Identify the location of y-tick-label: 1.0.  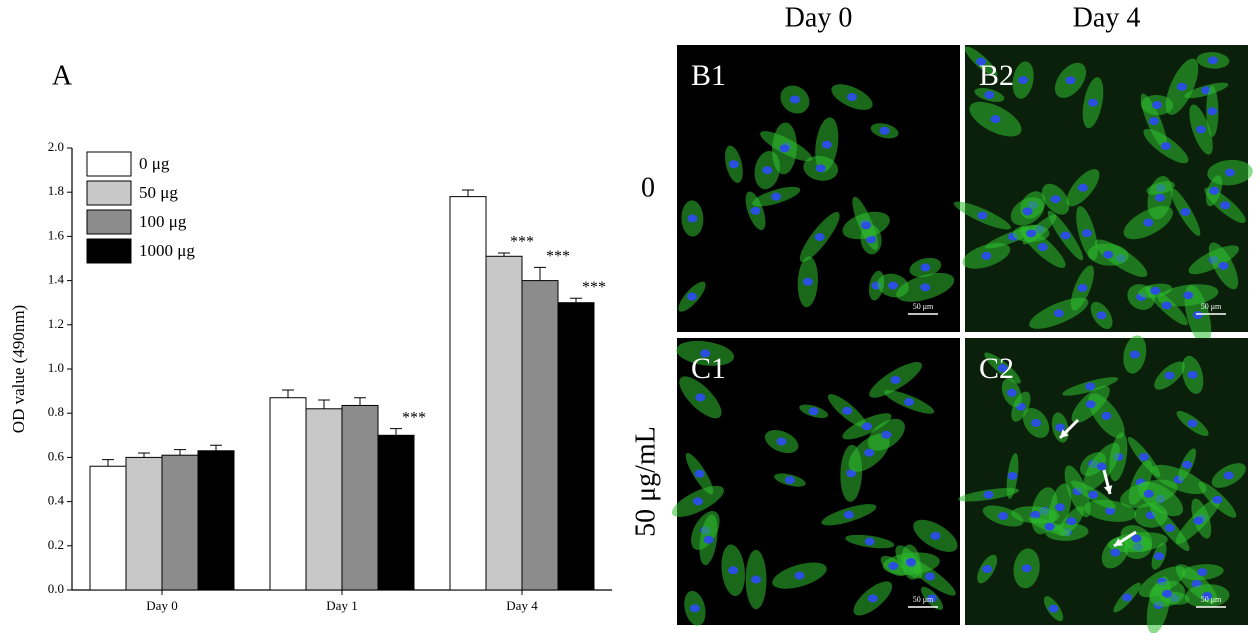
(56, 367).